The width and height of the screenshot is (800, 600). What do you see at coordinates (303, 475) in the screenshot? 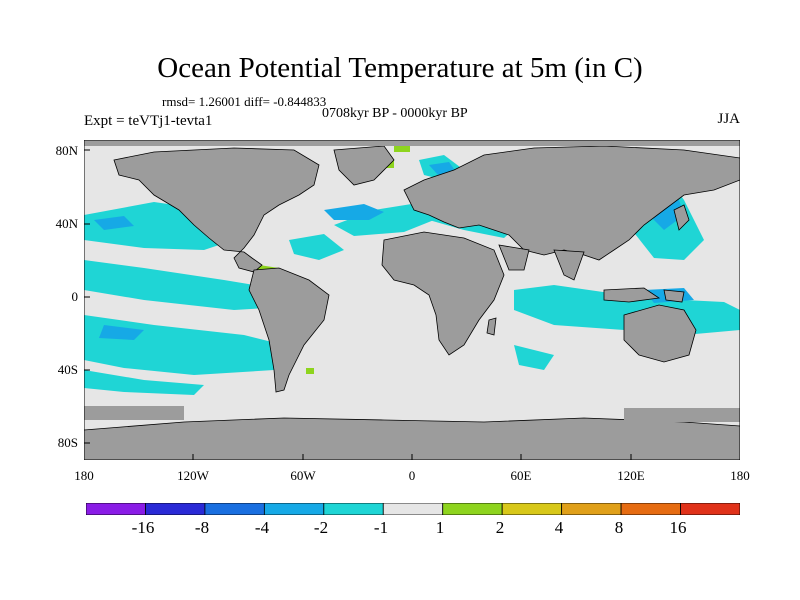
I see `lon-label-60w: 60W` at bounding box center [303, 475].